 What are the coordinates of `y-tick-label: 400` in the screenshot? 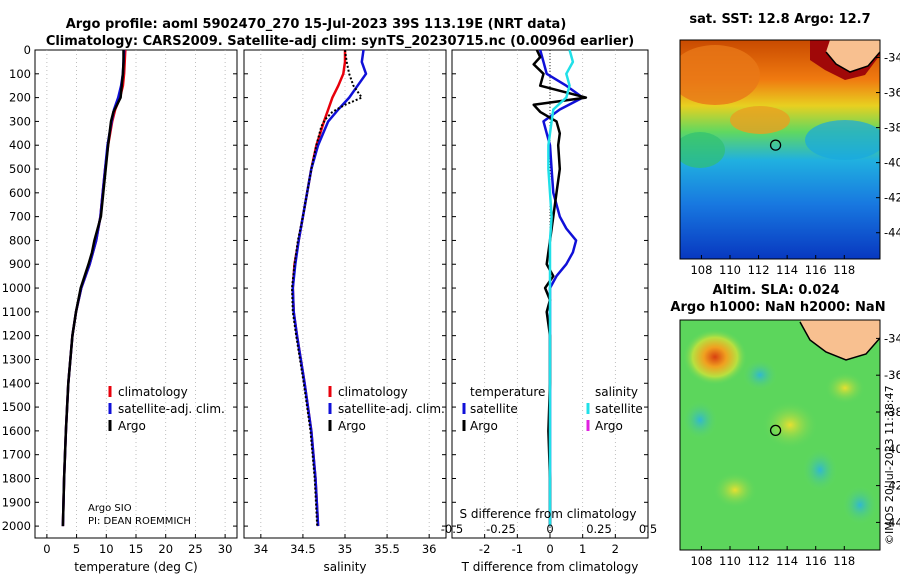 It's located at (20, 145).